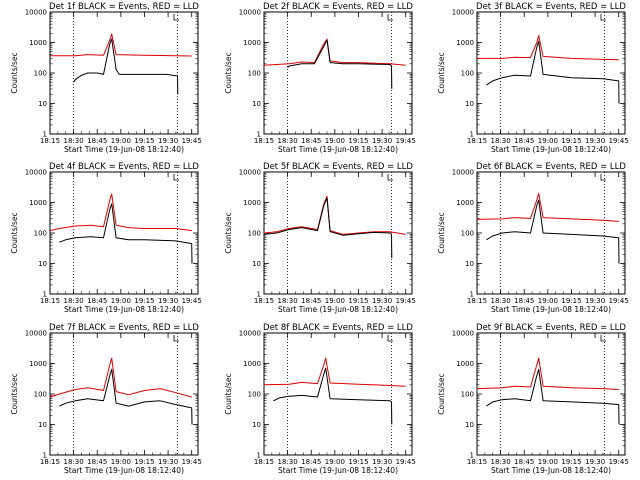  What do you see at coordinates (603, 338) in the screenshot?
I see `panel-9-corner-marker` at bounding box center [603, 338].